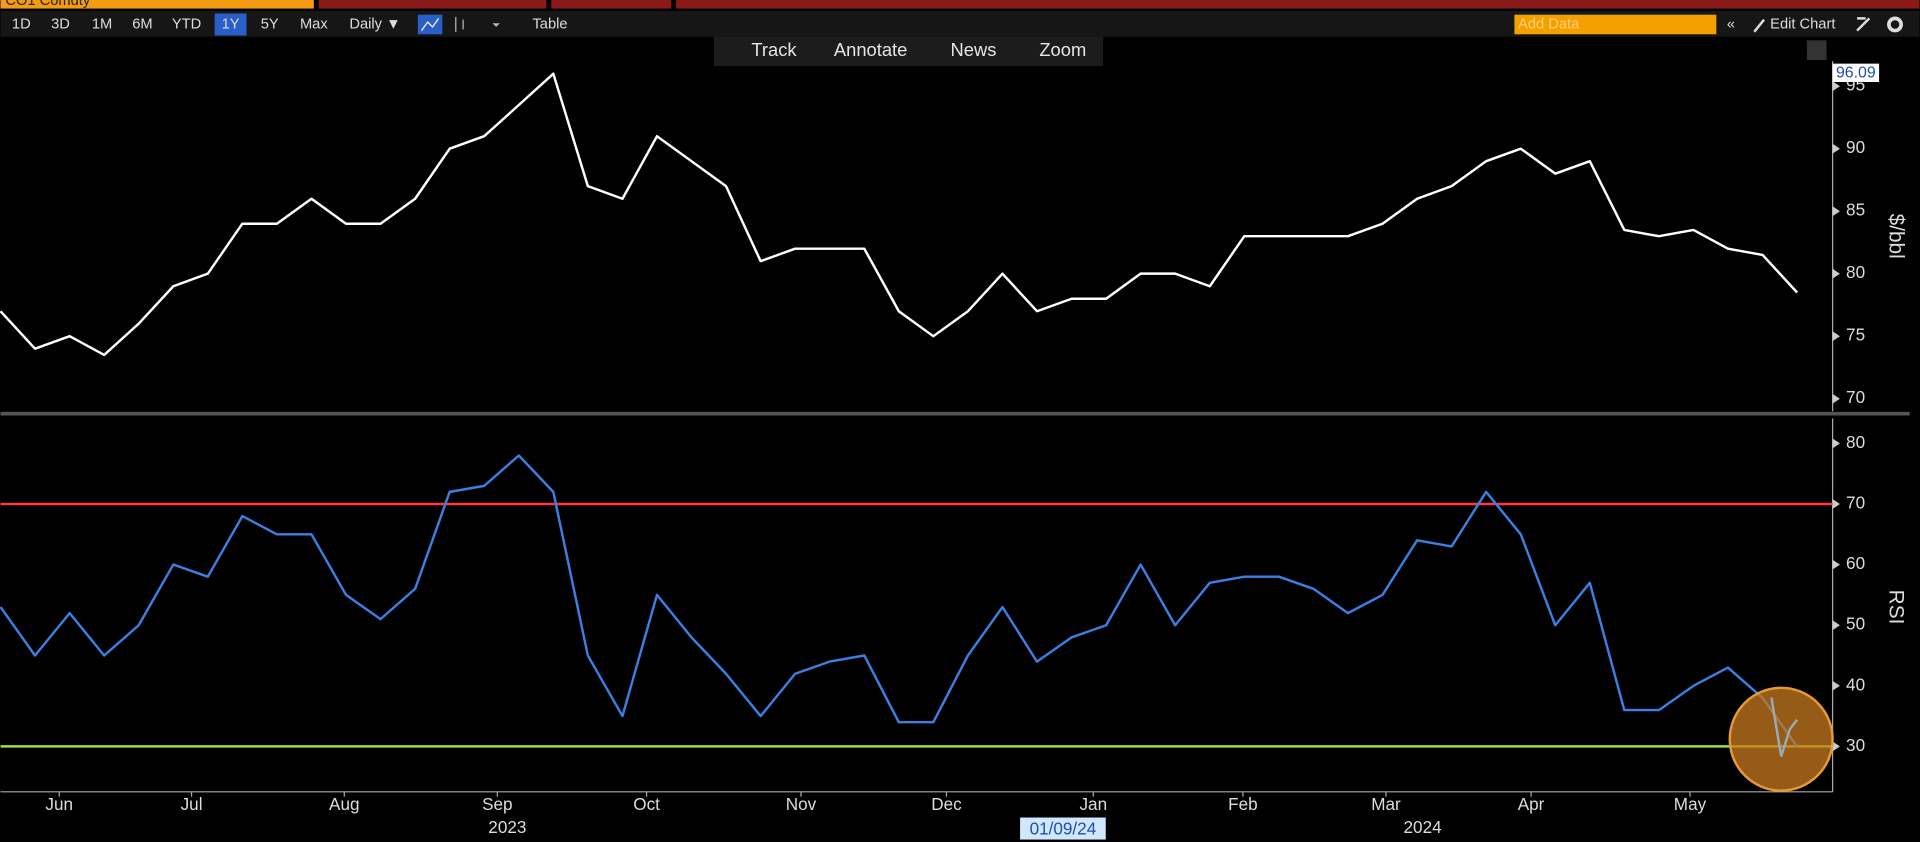 The width and height of the screenshot is (1920, 842). I want to click on x-tick-label: Apr, so click(1531, 804).